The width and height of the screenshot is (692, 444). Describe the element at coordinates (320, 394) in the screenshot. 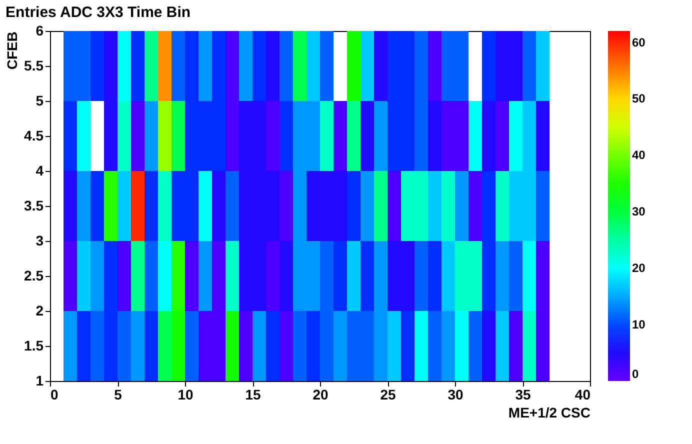

I see `x-tick-label: 20` at that location.